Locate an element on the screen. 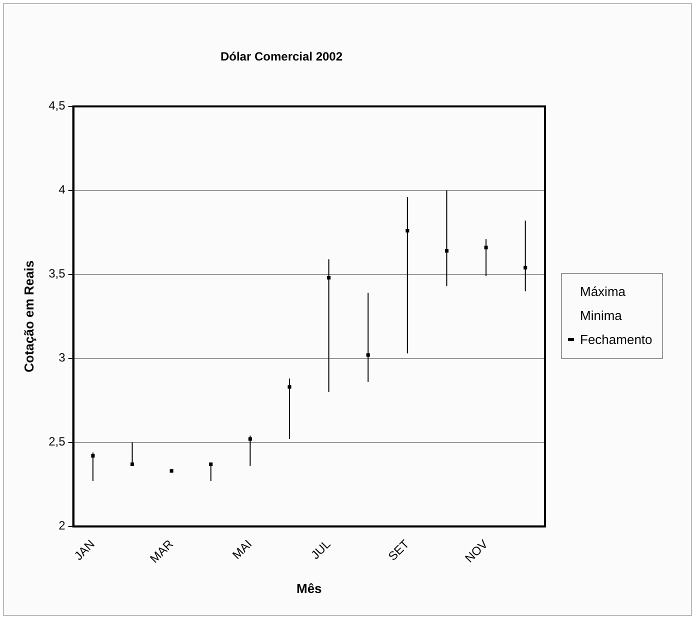 The width and height of the screenshot is (695, 619). legend-label: Fechamento is located at coordinates (615, 340).